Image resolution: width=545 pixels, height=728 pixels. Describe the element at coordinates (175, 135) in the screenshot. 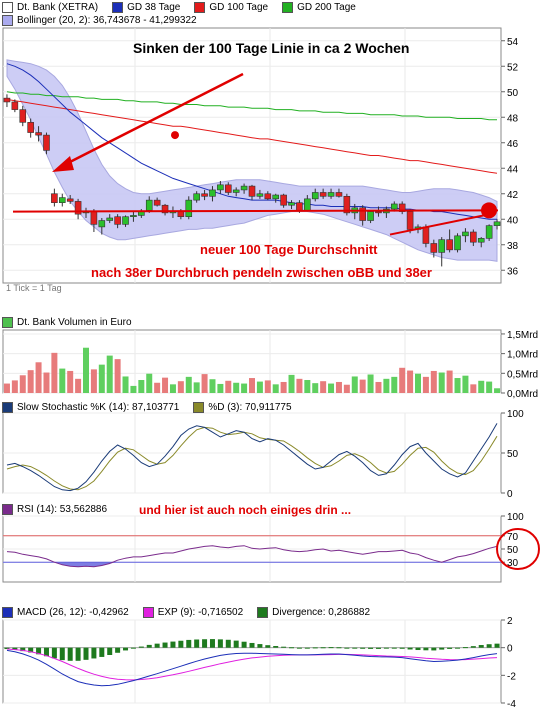

I see `annotation-dot-small` at that location.